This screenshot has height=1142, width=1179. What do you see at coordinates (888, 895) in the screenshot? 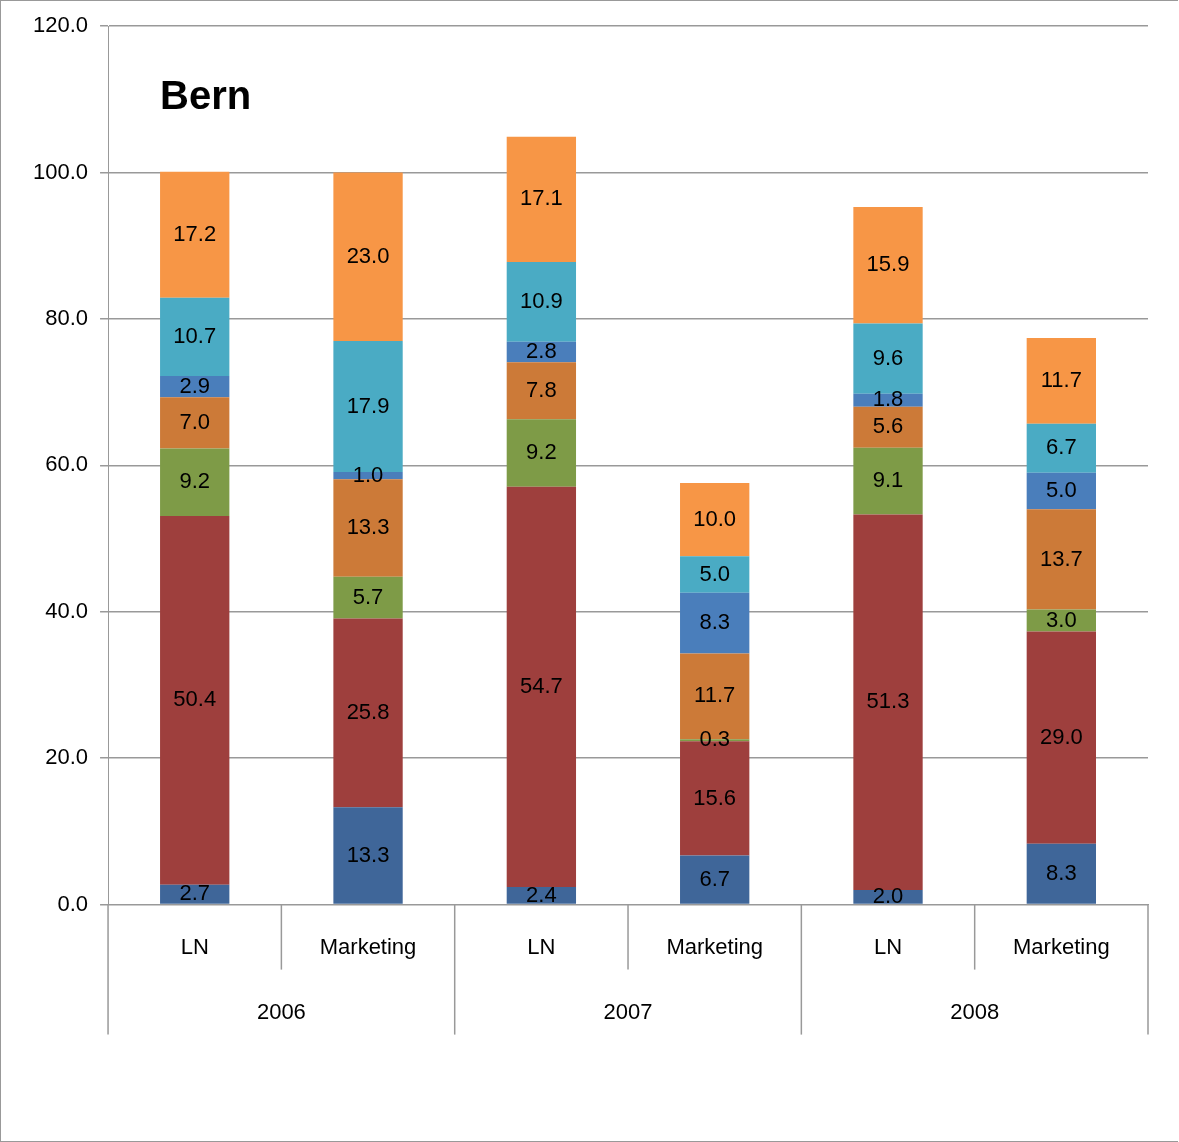
I see `data-label: 2.0` at bounding box center [888, 895].